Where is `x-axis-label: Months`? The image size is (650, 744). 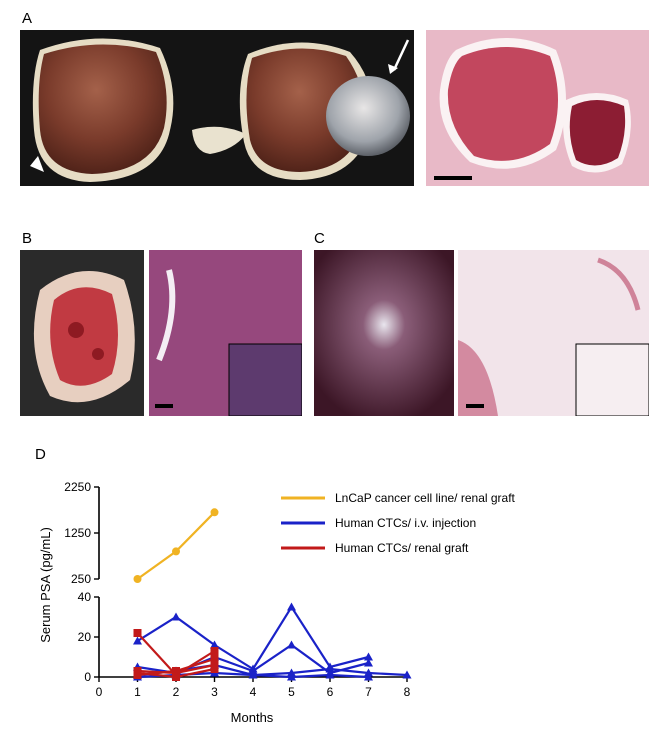 x-axis-label: Months is located at coordinates (252, 717).